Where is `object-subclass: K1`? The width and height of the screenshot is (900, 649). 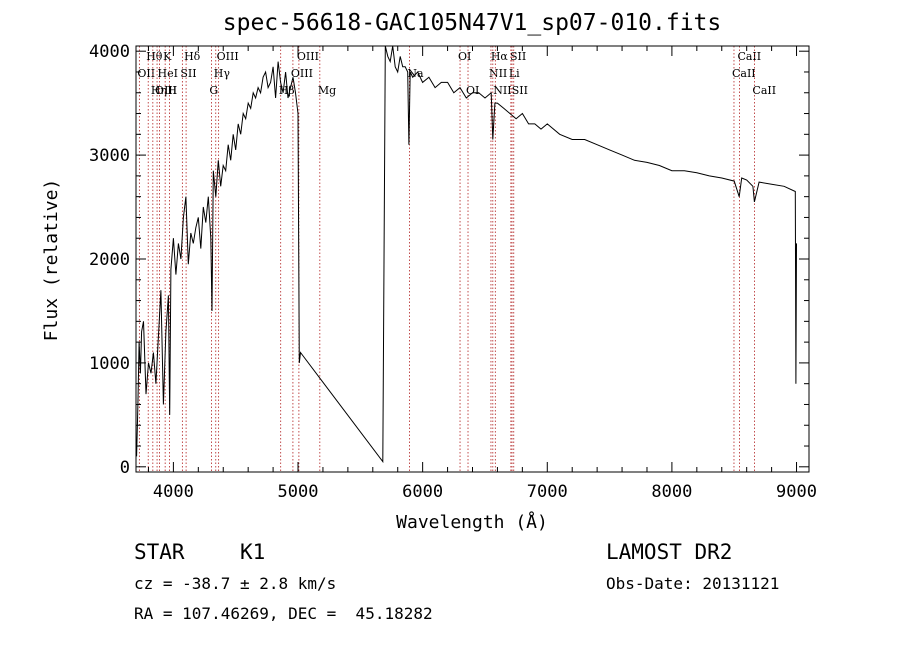
object-subclass: K1 is located at coordinates (253, 552).